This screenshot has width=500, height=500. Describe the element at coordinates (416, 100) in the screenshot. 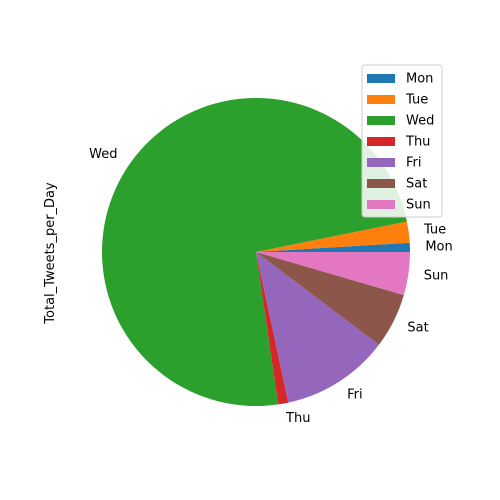

I see `legend-label-tue: Tue` at that location.